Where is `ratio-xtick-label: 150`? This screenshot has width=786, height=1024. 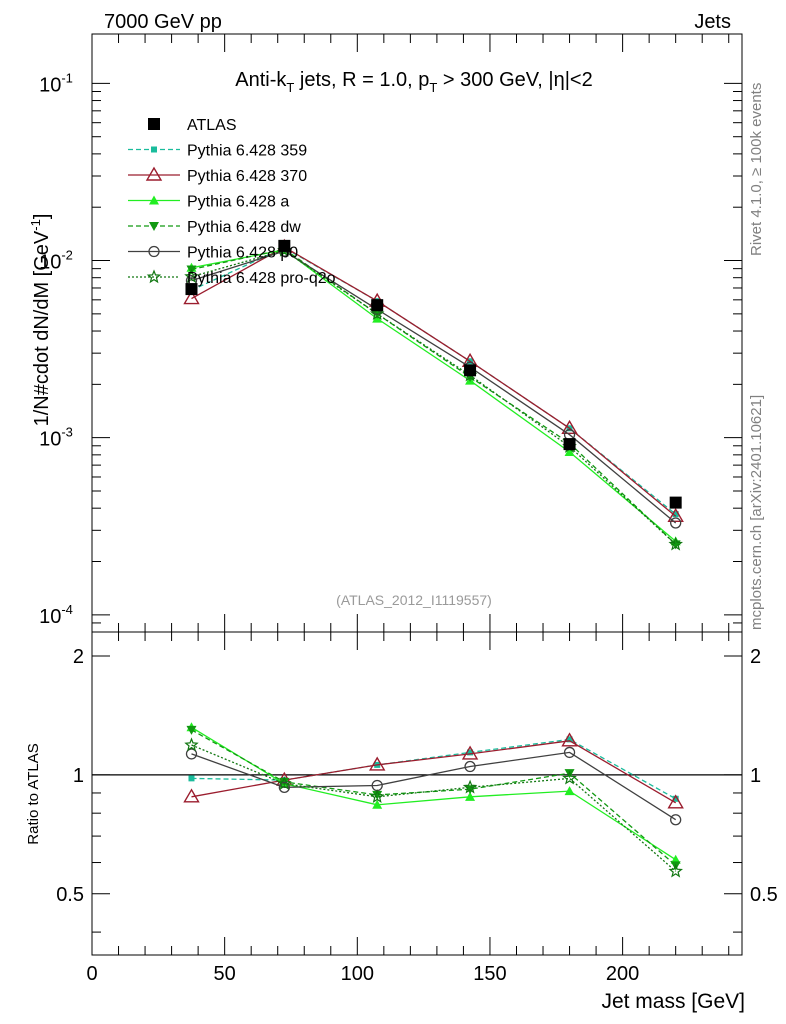 ratio-xtick-label: 150 is located at coordinates (489, 974).